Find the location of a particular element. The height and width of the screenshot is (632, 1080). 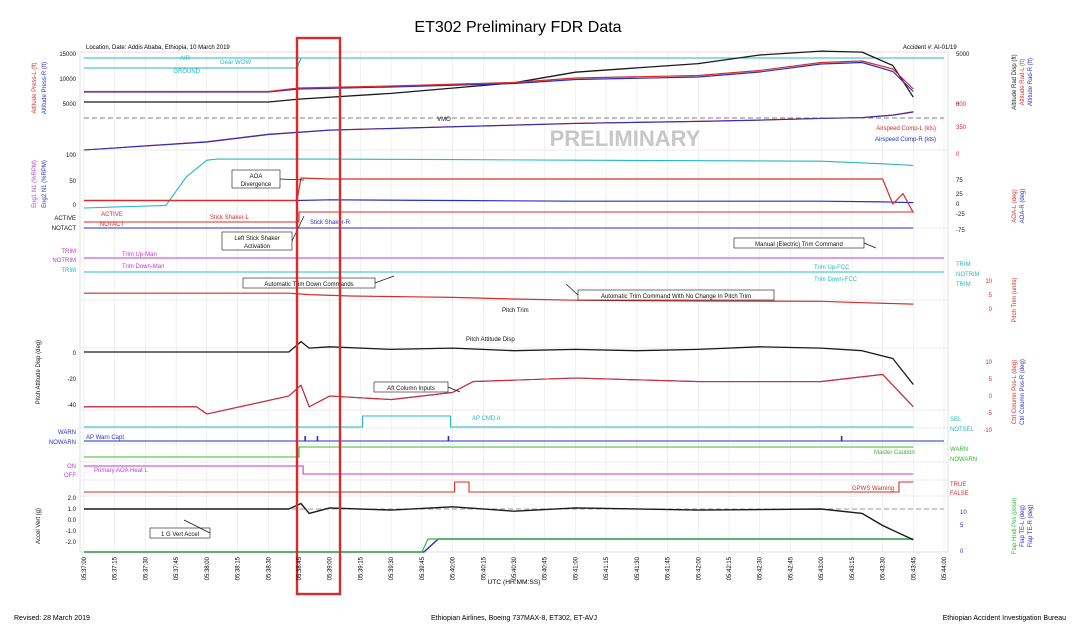

altitude-press-l-line is located at coordinates (499, 76).